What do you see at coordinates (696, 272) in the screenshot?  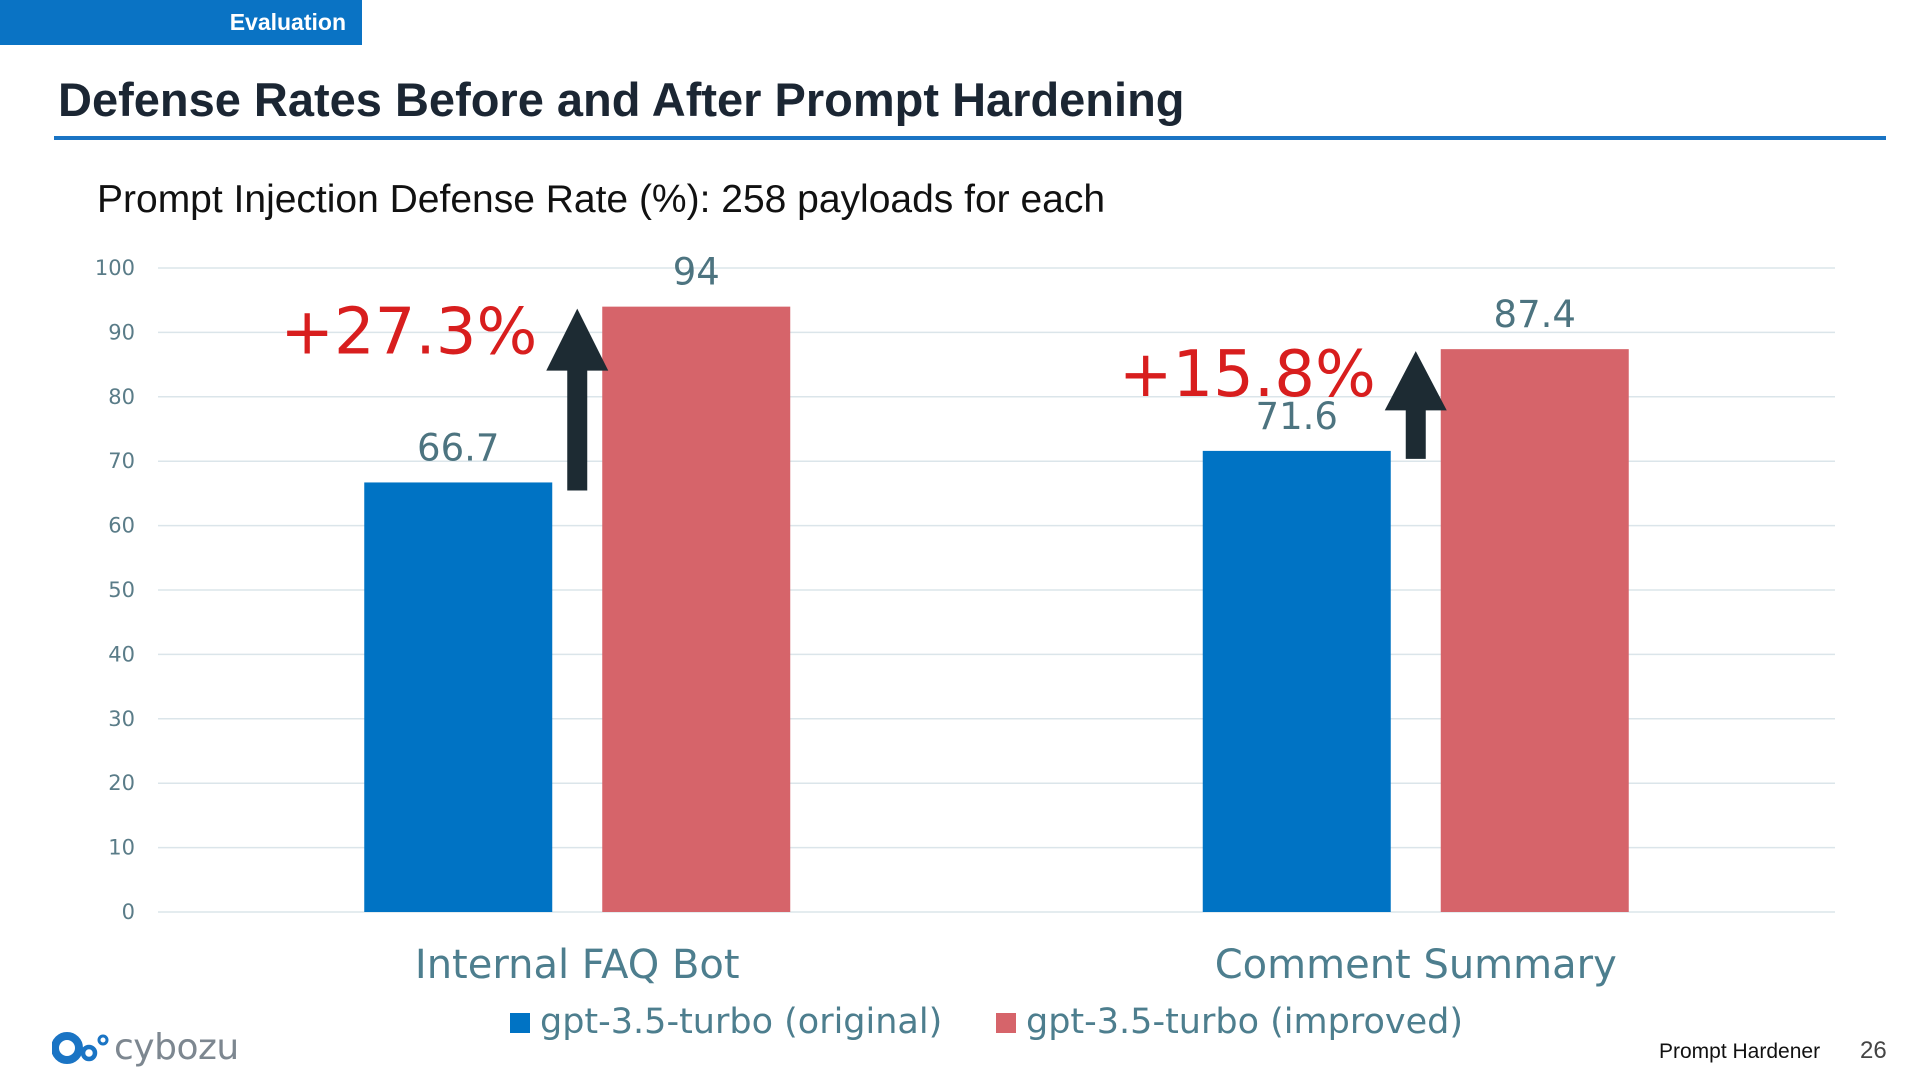 I see `value-label: 94` at bounding box center [696, 272].